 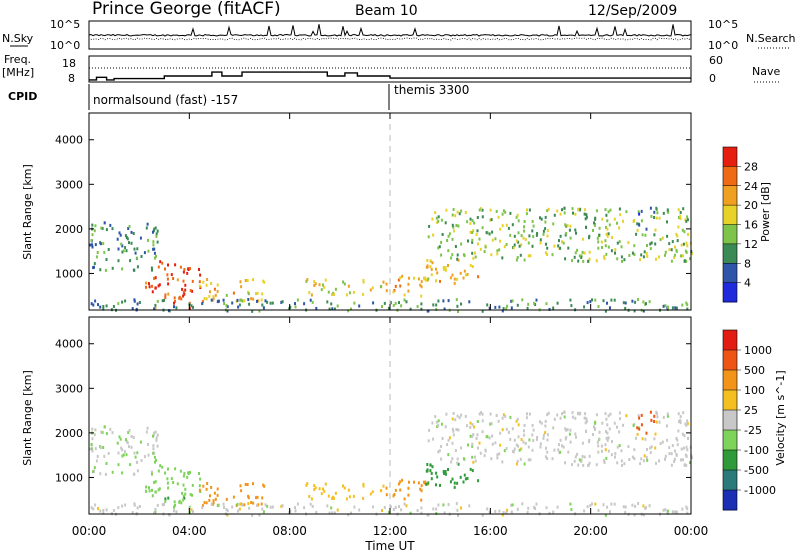 I want to click on velocity-colorbar-tick: -100, so click(x=756, y=450).